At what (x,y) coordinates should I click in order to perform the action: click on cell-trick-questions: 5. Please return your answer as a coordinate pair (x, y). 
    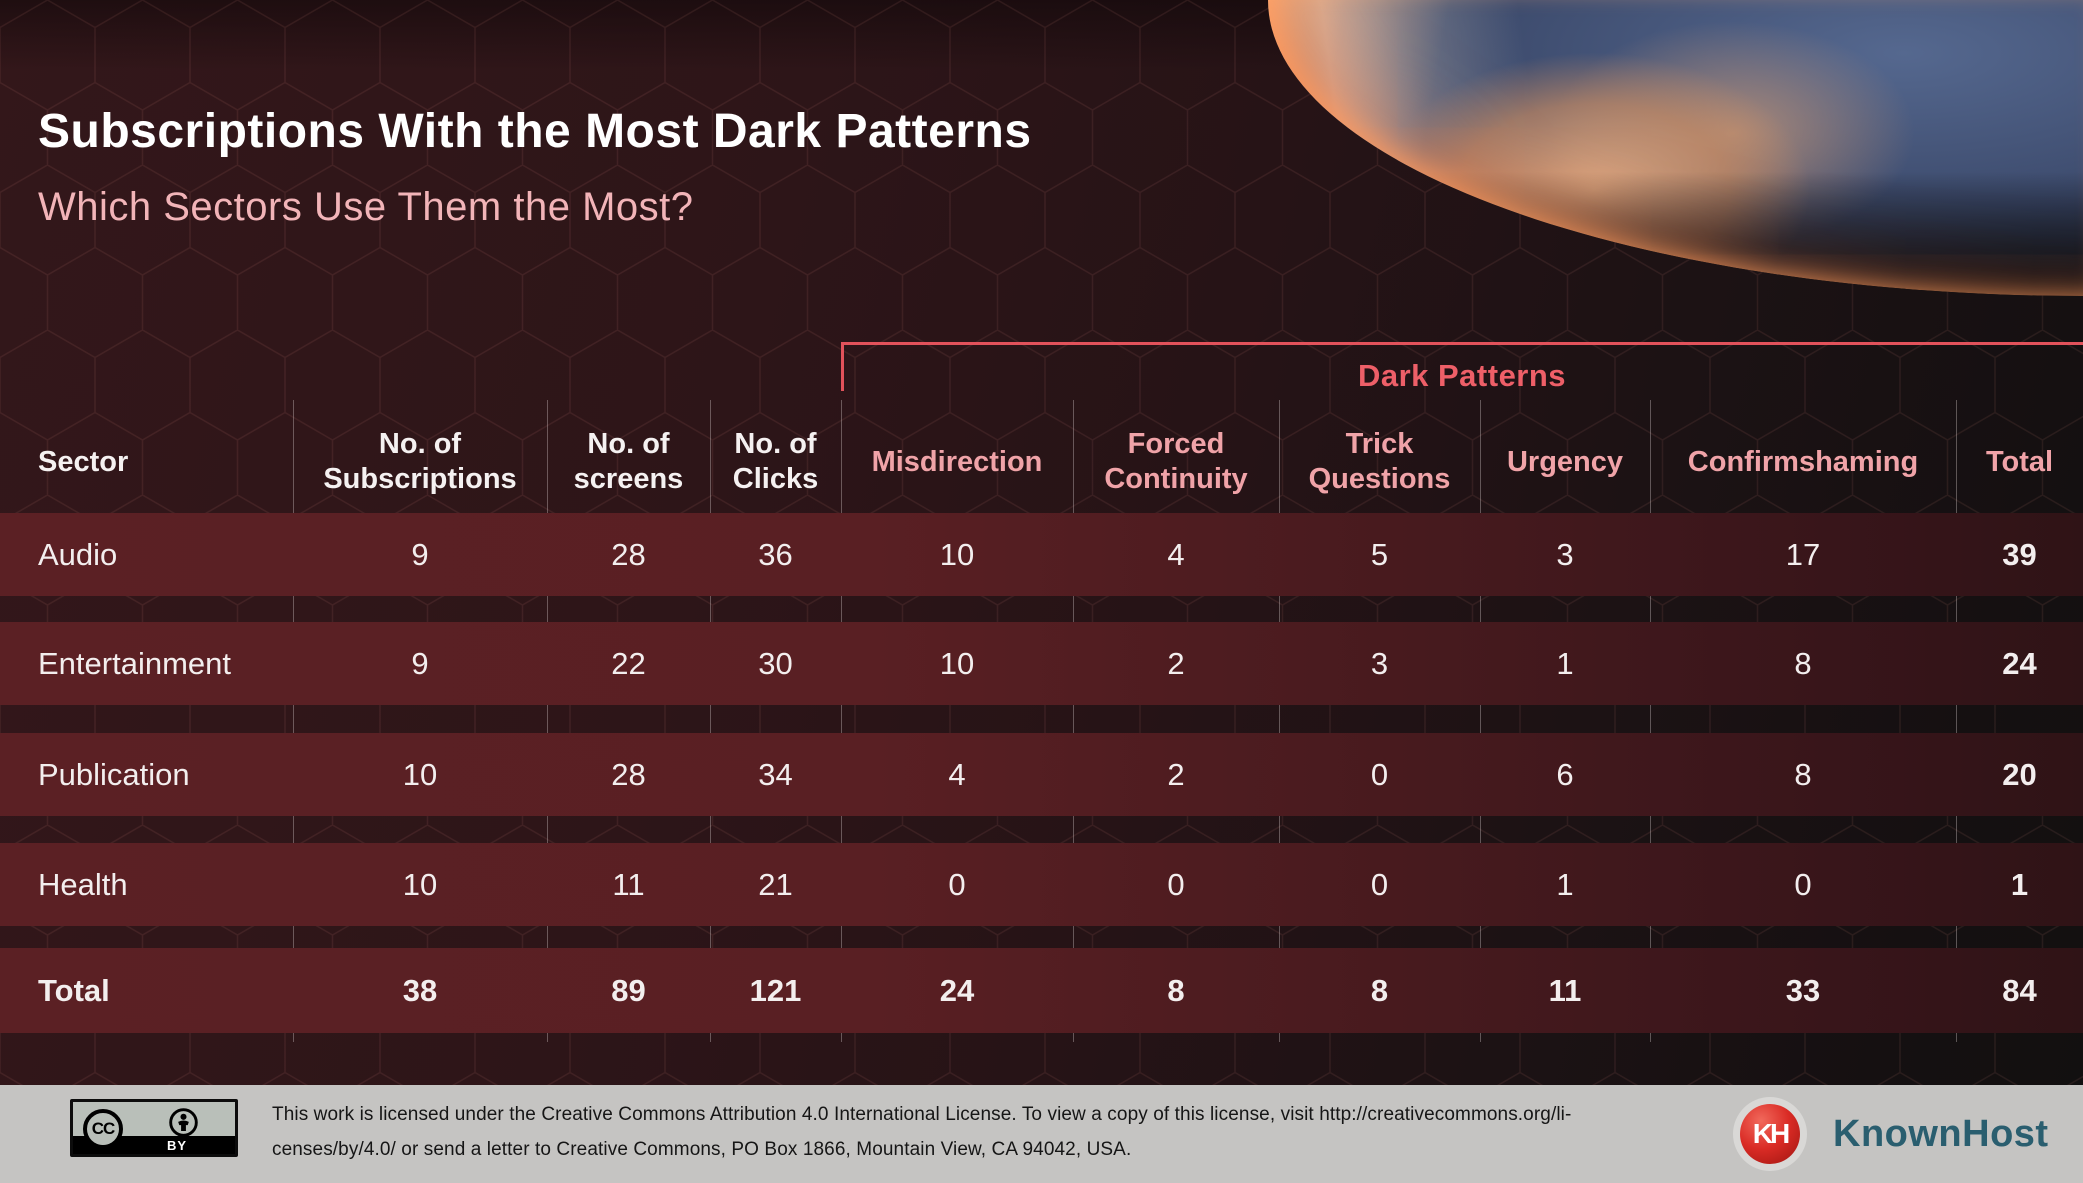
    Looking at the image, I should click on (1379, 554).